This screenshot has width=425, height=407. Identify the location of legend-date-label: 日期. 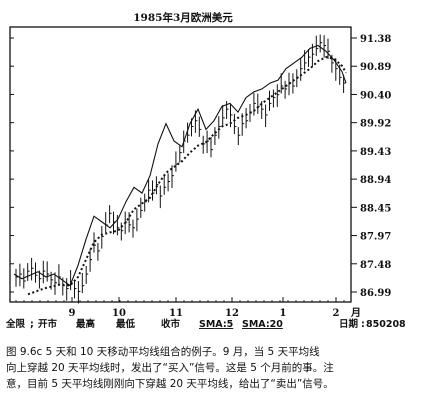
(348, 324).